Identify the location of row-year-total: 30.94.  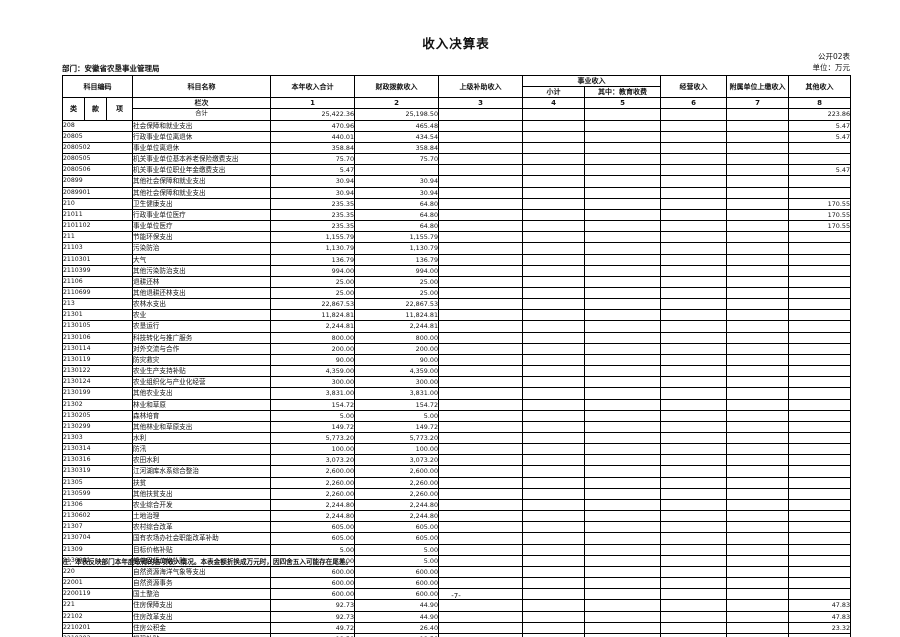
(313, 181).